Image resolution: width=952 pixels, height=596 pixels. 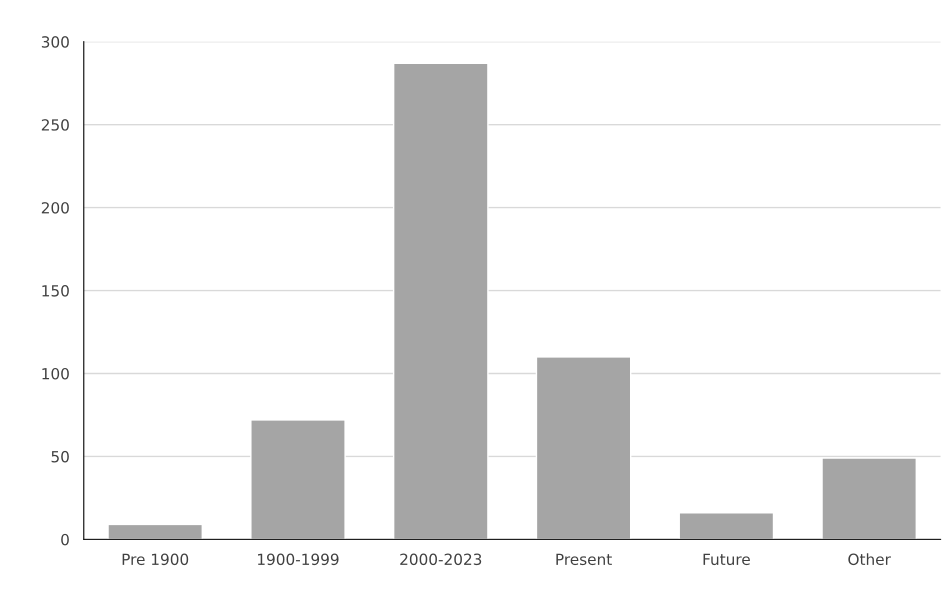 What do you see at coordinates (55, 125) in the screenshot?
I see `y-tick-label: 250` at bounding box center [55, 125].